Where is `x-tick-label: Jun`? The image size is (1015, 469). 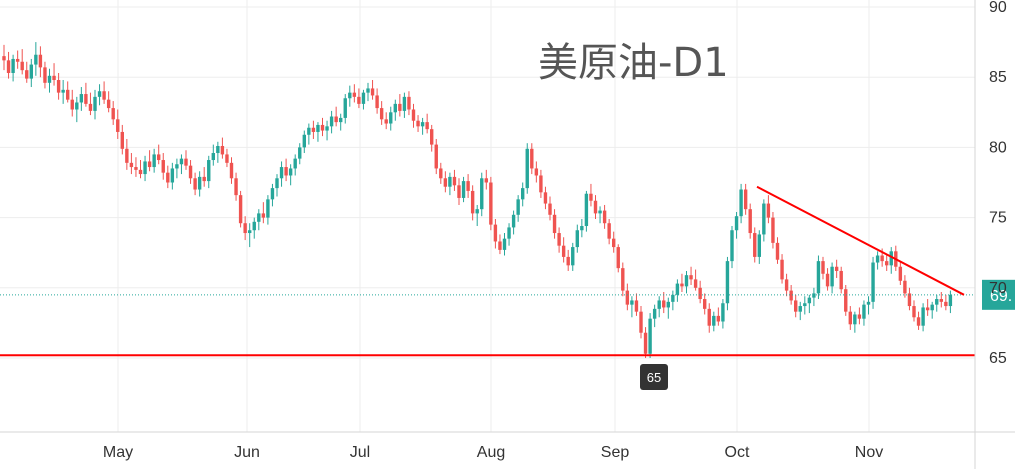
x-tick-label: Jun is located at coordinates (247, 452).